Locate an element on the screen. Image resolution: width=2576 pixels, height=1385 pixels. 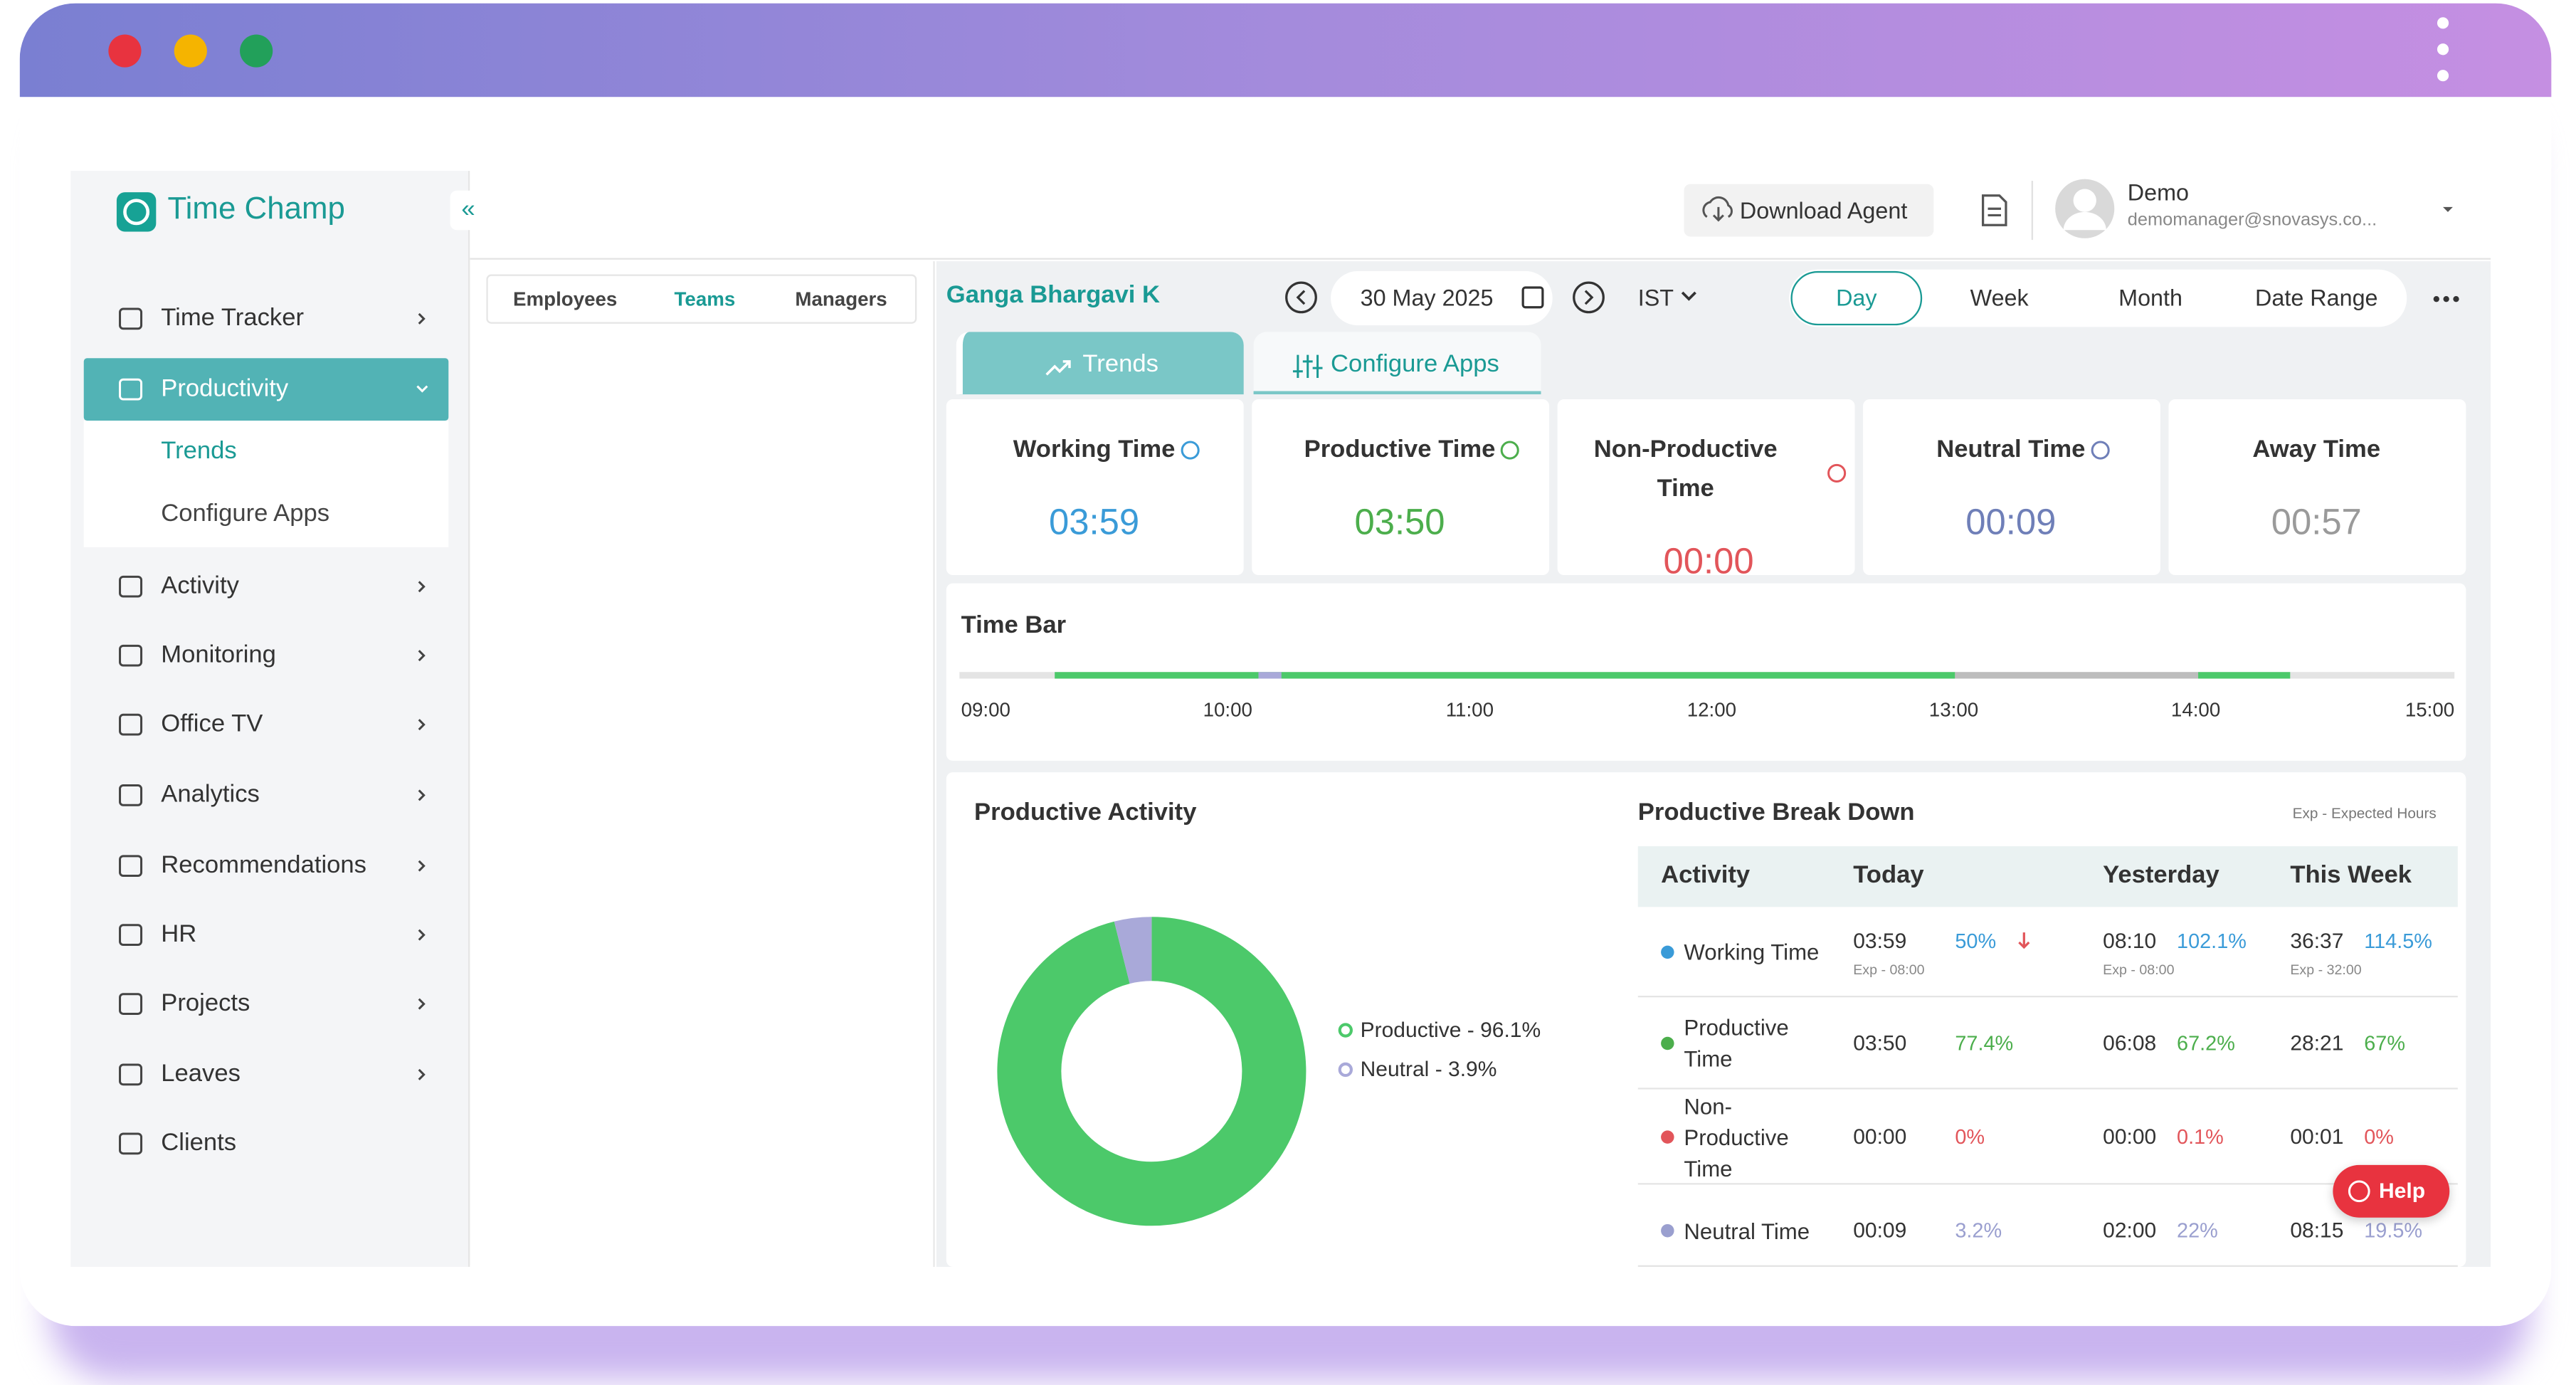
help-label: Help is located at coordinates (2402, 1190).